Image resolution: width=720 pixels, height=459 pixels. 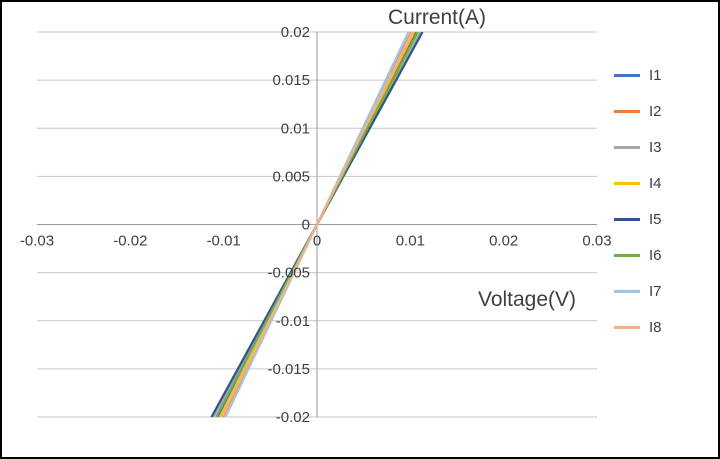 I want to click on legend-item: I4, so click(x=638, y=183).